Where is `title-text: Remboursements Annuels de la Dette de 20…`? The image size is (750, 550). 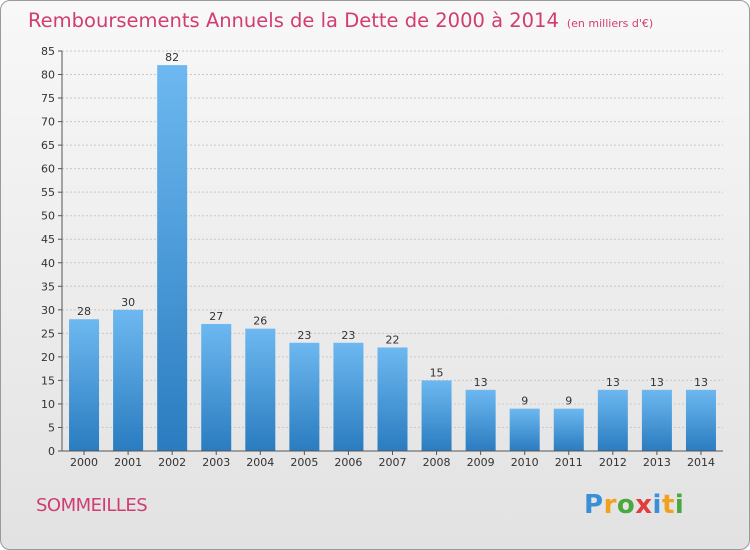 title-text: Remboursements Annuels de la Dette de 20… is located at coordinates (293, 20).